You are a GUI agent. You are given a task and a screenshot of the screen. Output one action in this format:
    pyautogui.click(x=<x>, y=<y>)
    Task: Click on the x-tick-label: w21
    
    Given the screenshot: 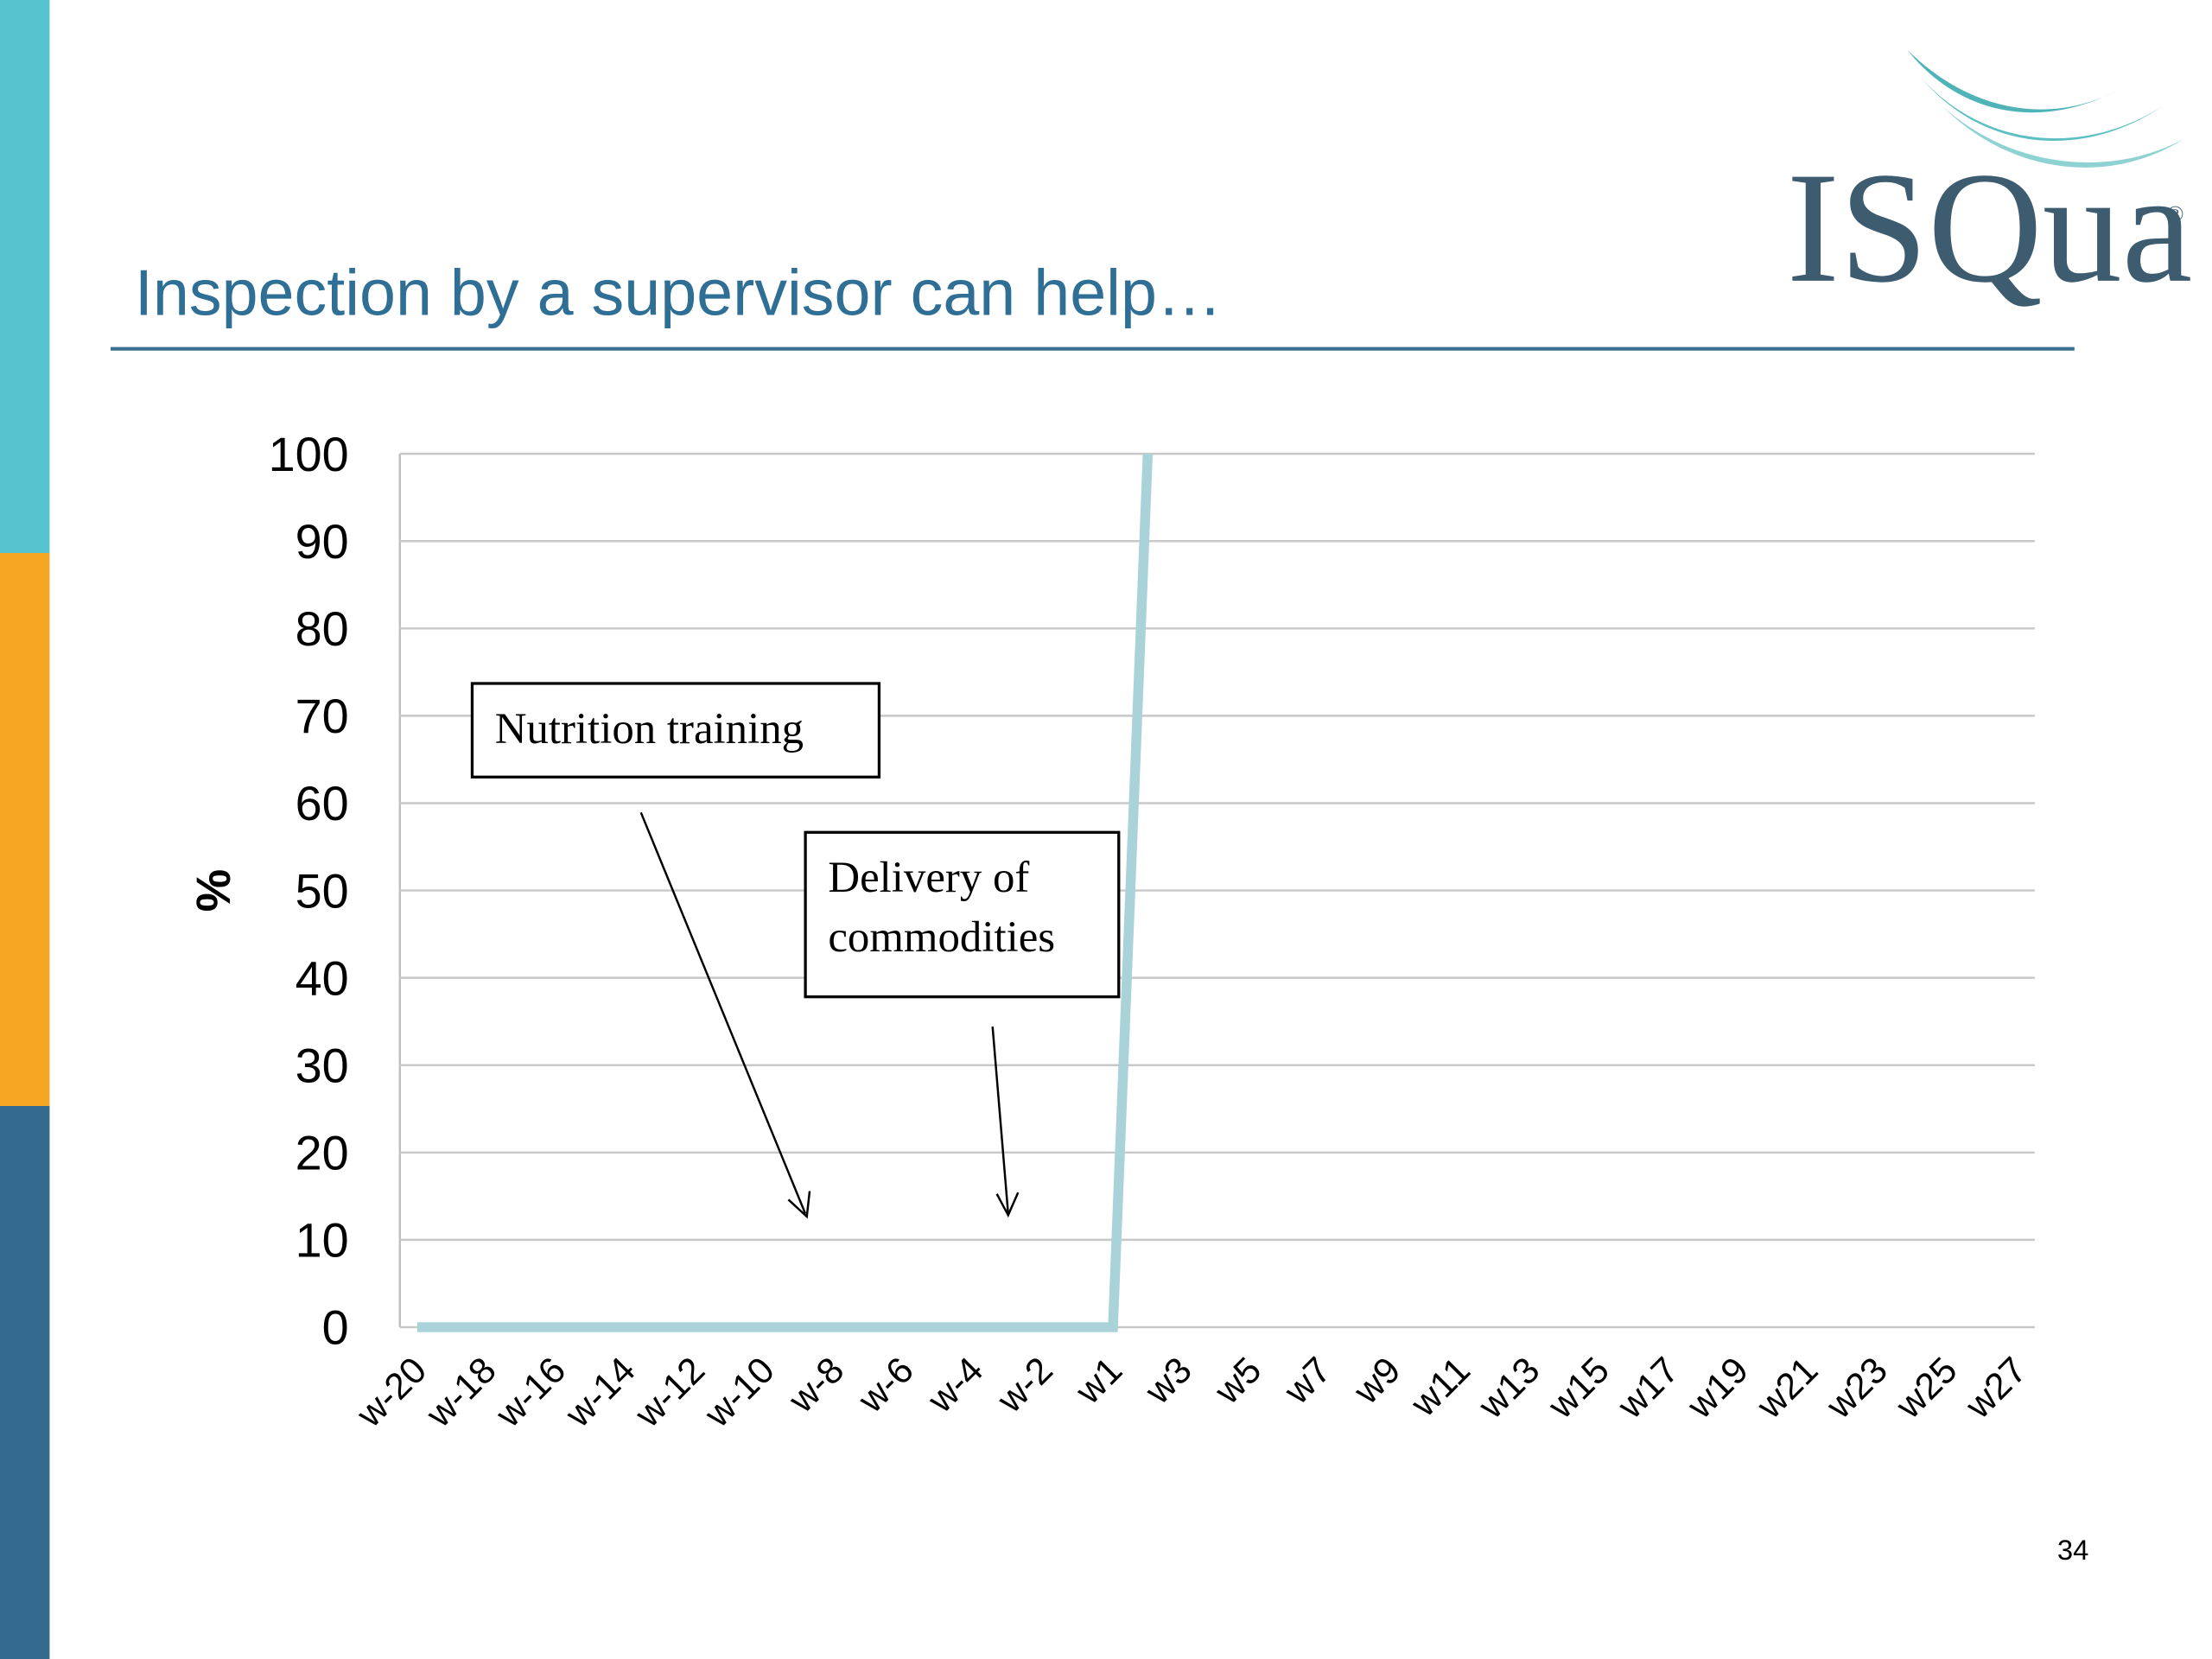 What is the action you would take?
    pyautogui.click(x=1787, y=1388)
    